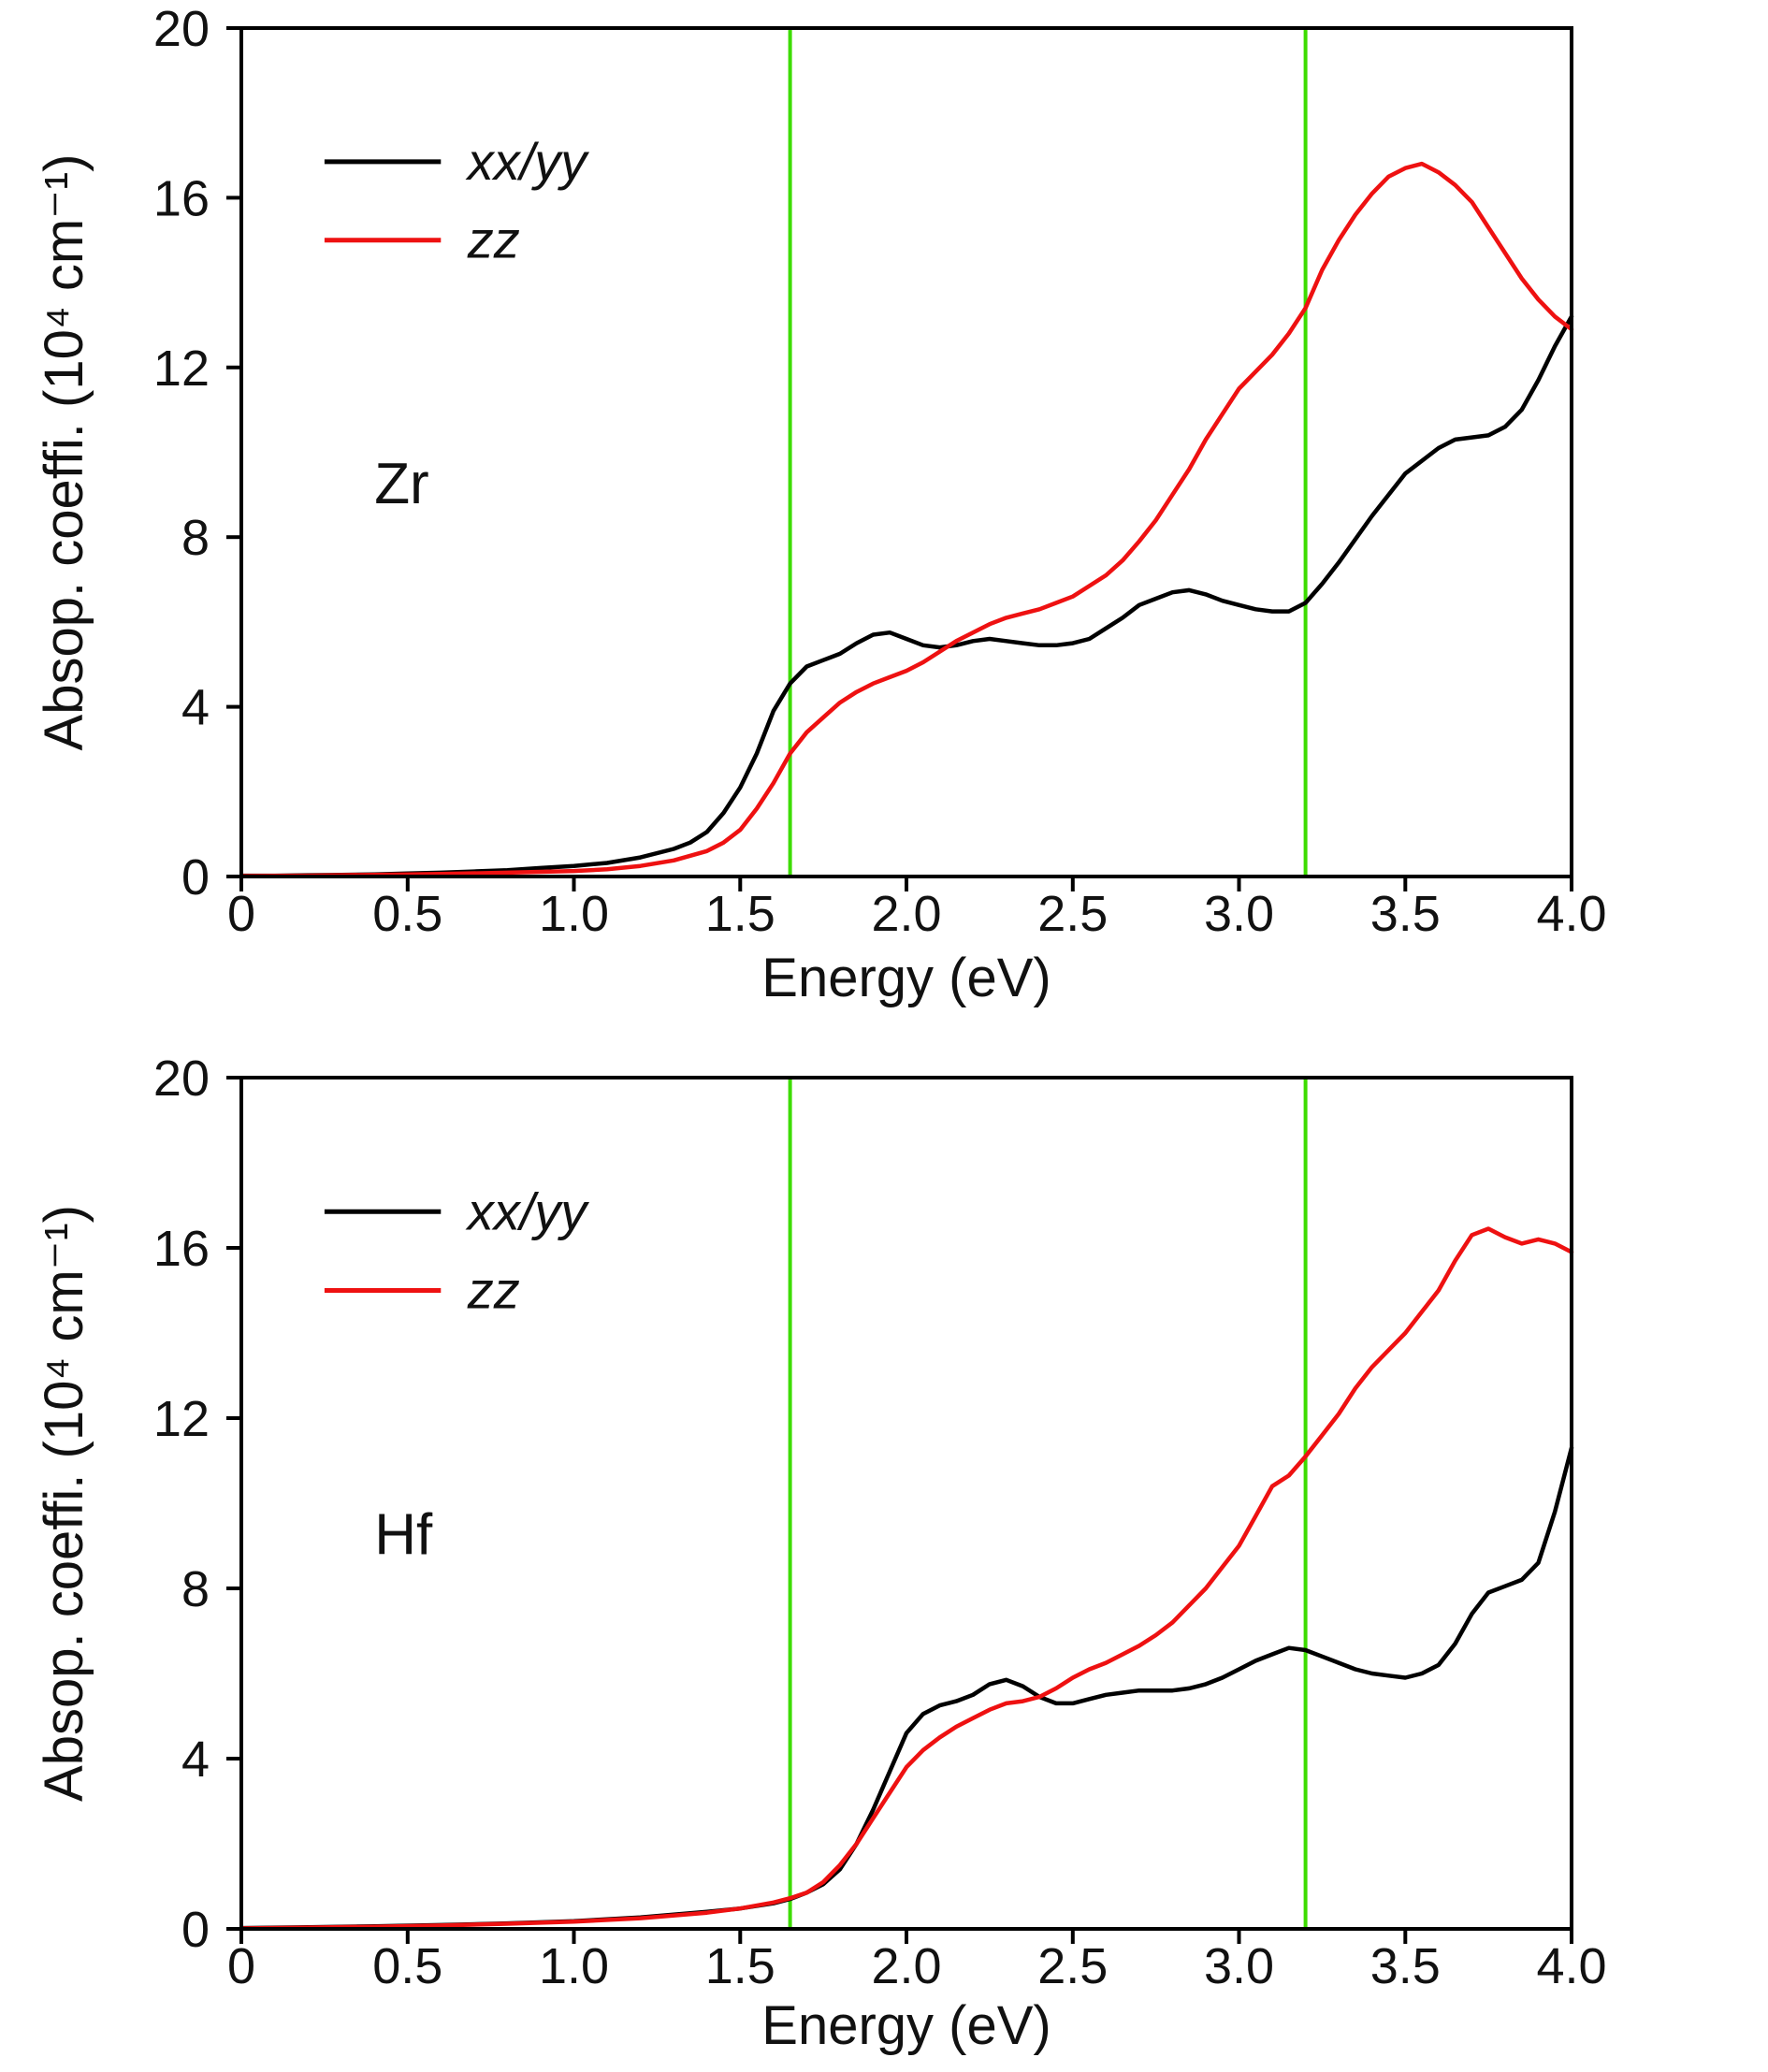 This screenshot has height=2072, width=1768. What do you see at coordinates (401, 484) in the screenshot?
I see `panel-label: Zr` at bounding box center [401, 484].